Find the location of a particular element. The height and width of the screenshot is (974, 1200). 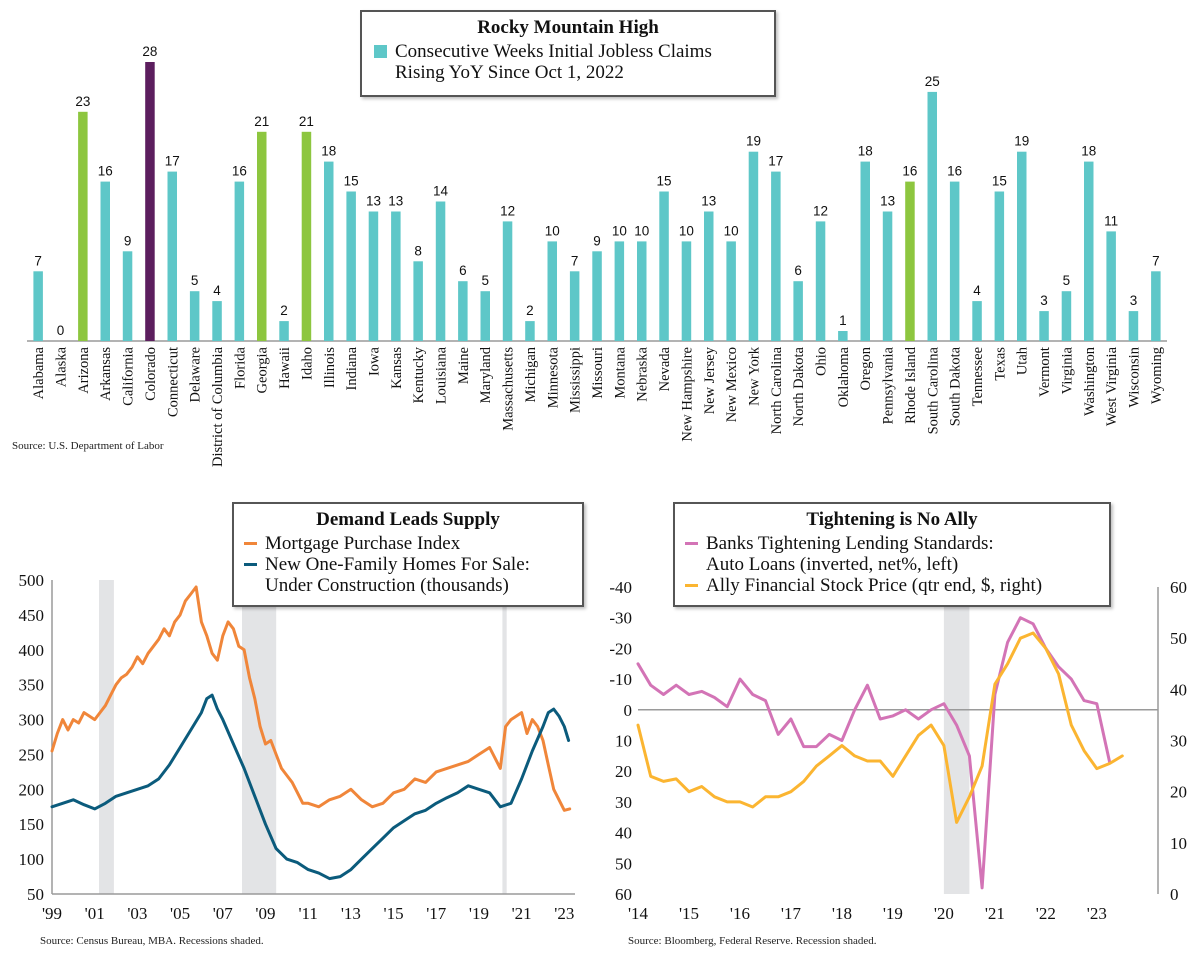

x-tick-label: '01 is located at coordinates (95, 913).